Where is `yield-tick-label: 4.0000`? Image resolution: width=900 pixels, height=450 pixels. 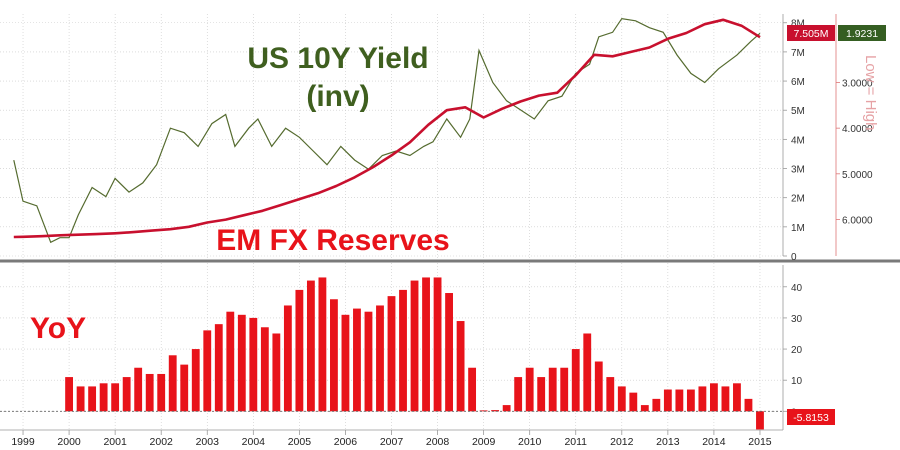 yield-tick-label: 4.0000 is located at coordinates (857, 129).